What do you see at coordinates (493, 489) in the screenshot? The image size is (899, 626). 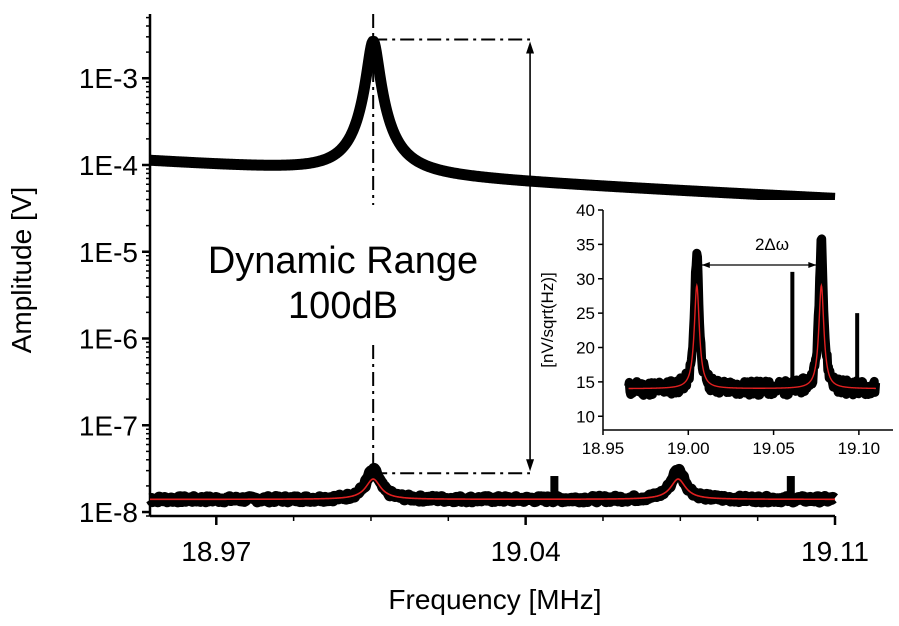 I see `lower-fit-curve` at bounding box center [493, 489].